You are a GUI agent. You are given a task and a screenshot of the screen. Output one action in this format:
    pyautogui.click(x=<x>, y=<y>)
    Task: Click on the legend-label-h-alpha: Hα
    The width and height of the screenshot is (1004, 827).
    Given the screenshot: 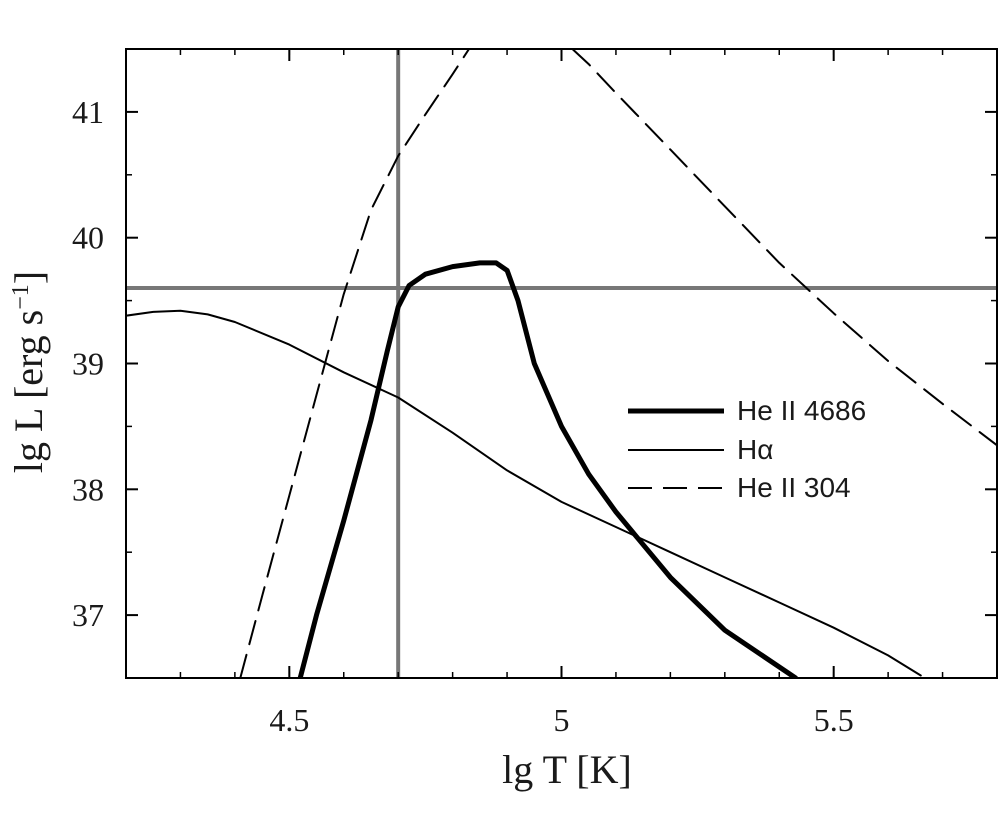 What is the action you would take?
    pyautogui.click(x=755, y=449)
    